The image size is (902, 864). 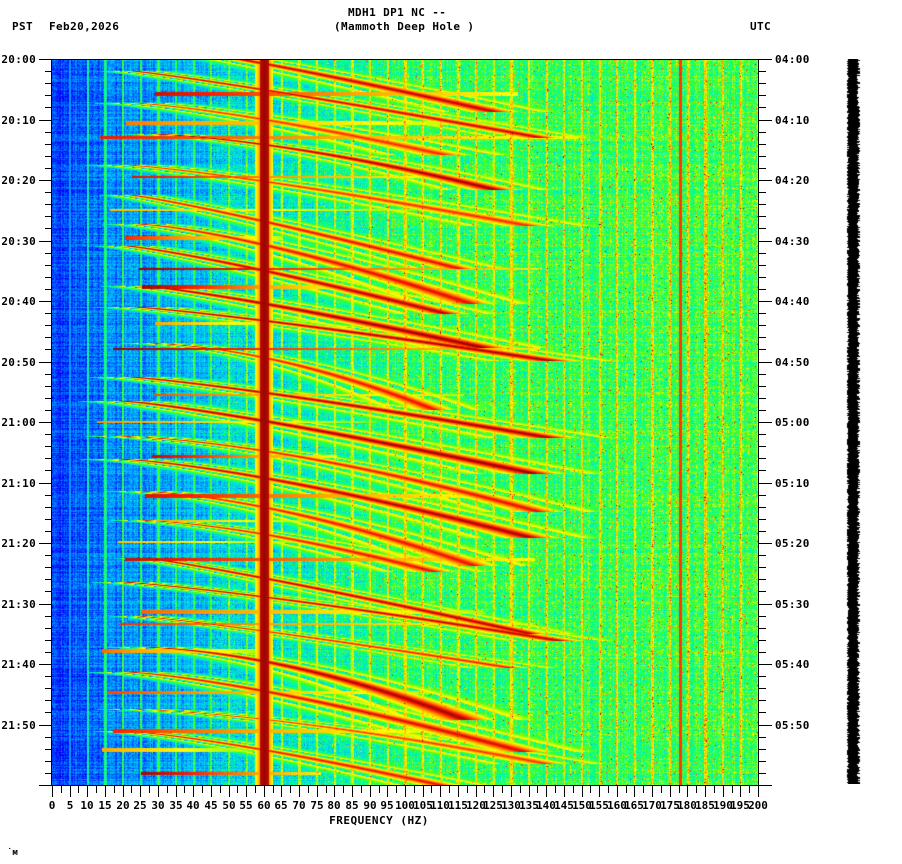 What do you see at coordinates (670, 805) in the screenshot?
I see `frequency-label: 175` at bounding box center [670, 805].